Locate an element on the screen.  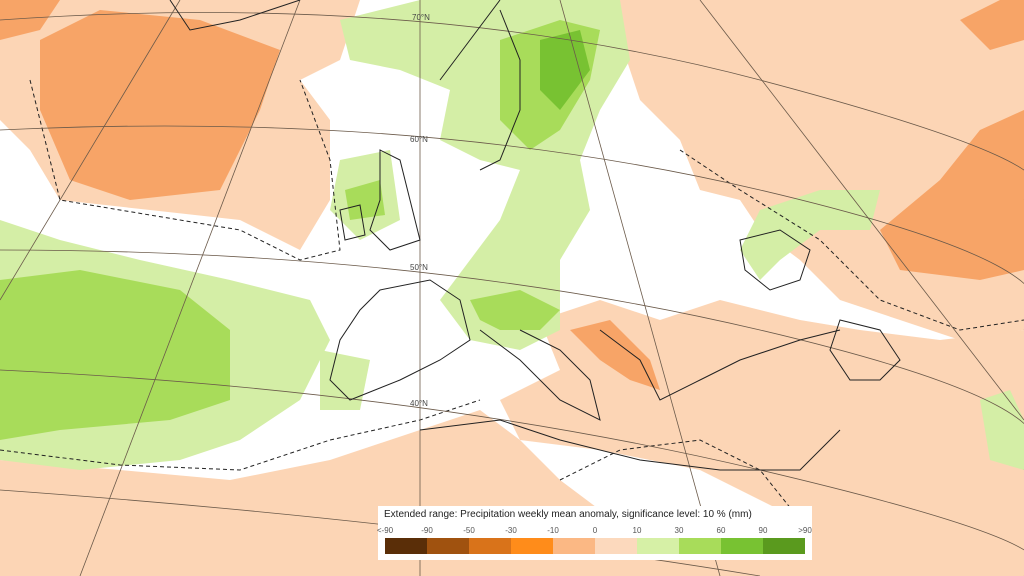
legend-label: -90 is located at coordinates (427, 530).